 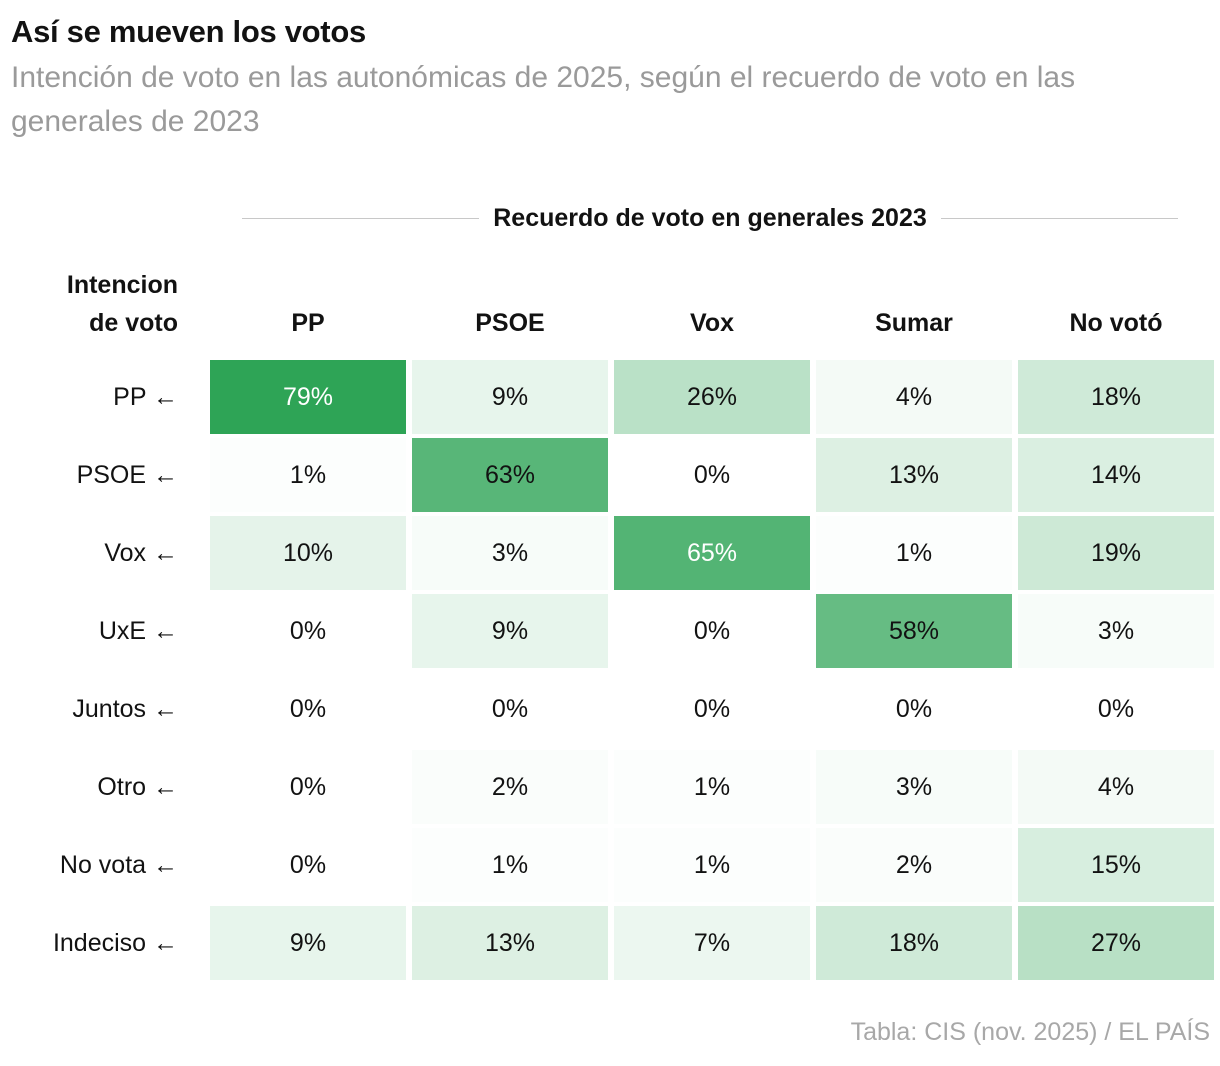 I want to click on cell-pp-pp: 79%, so click(x=308, y=397).